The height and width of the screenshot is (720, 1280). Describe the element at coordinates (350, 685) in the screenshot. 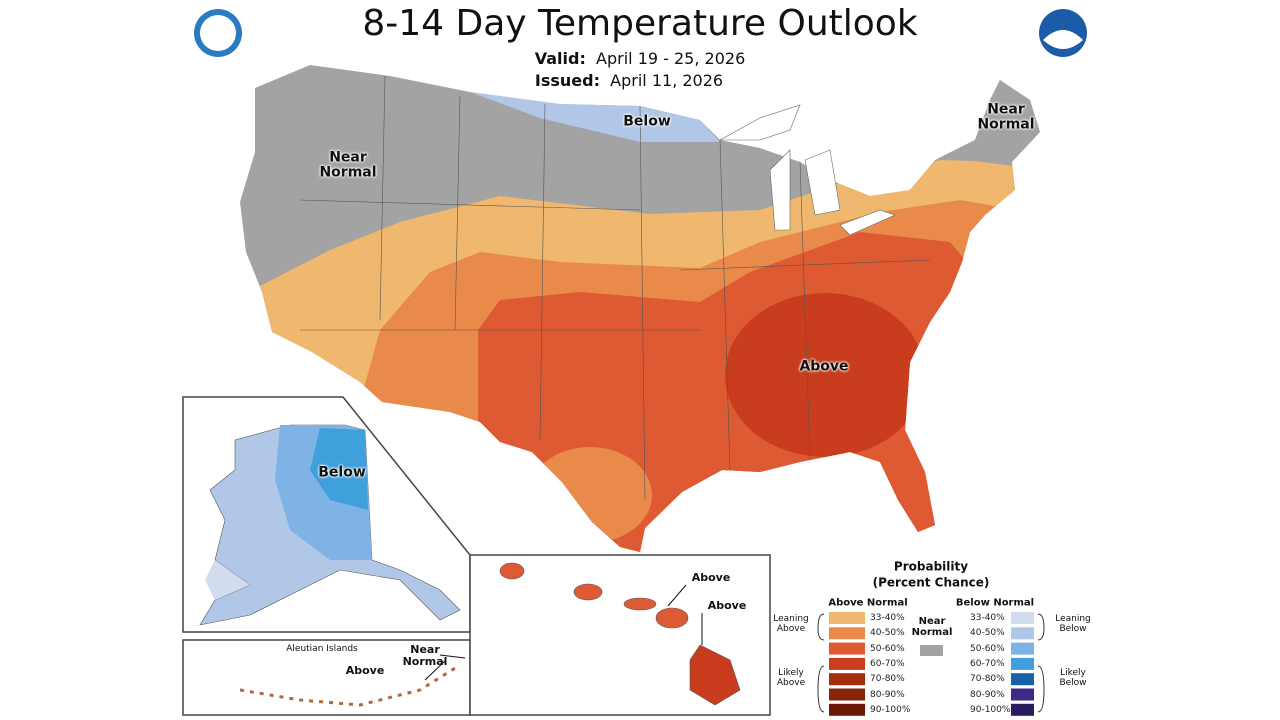

I see `aleutian-islands` at that location.